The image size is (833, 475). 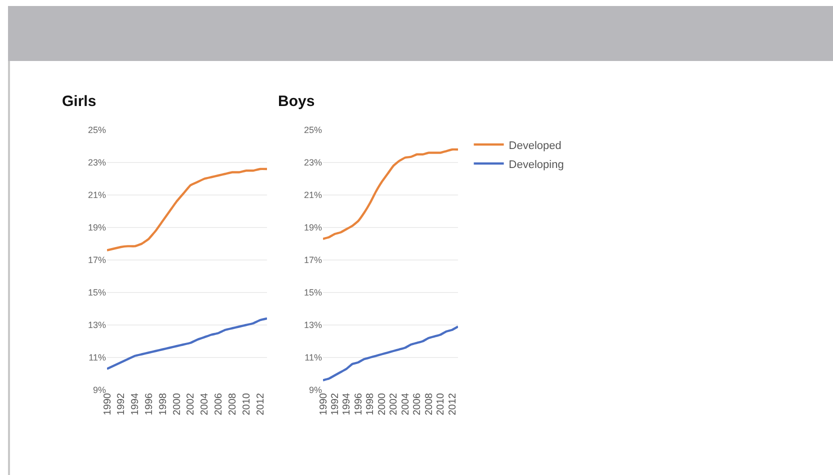 I want to click on chart-title: Girls, so click(x=79, y=101).